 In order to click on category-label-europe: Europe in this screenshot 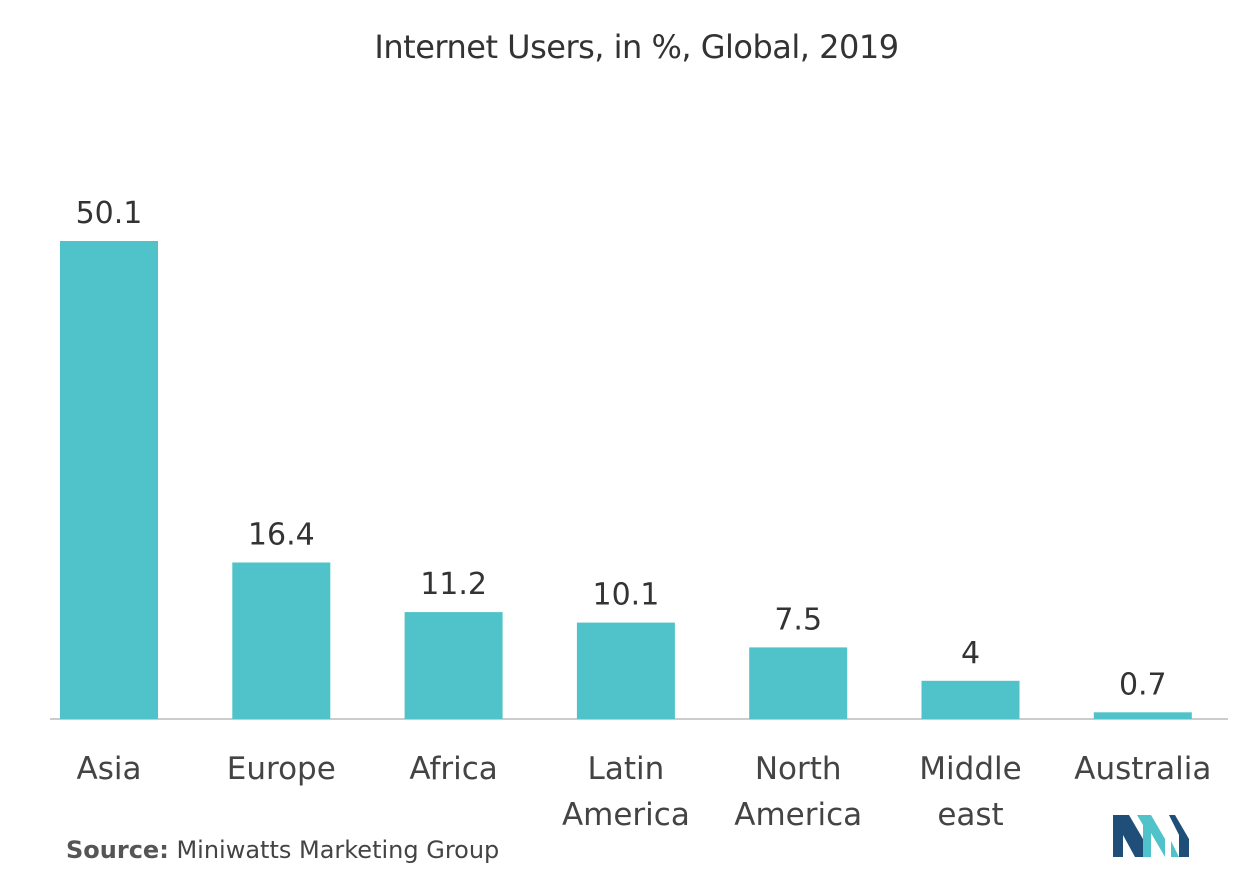, I will do `click(281, 769)`.